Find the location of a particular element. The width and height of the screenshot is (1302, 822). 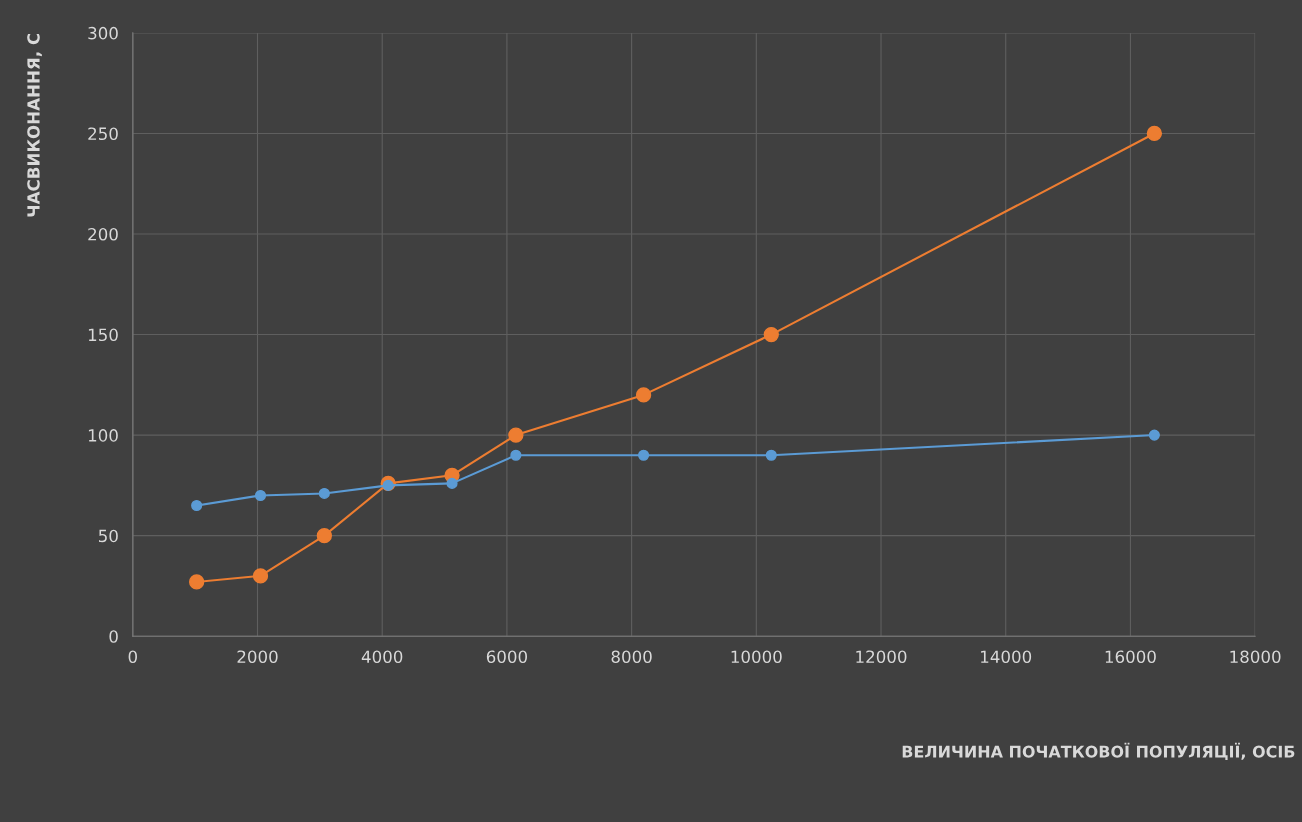

x-tick-label: 10000 is located at coordinates (756, 657).